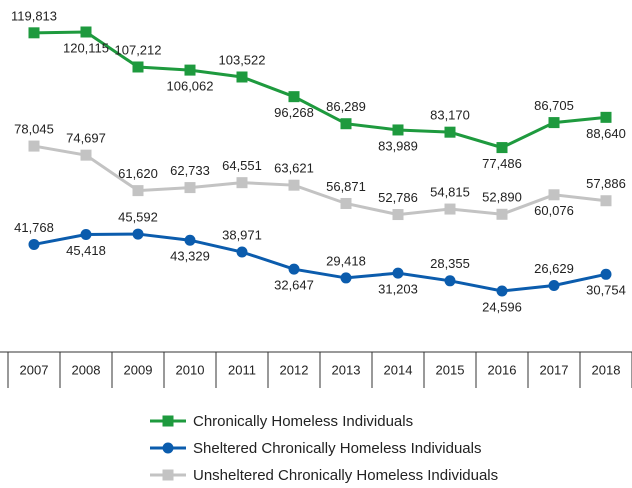 This screenshot has height=488, width=632. Describe the element at coordinates (242, 369) in the screenshot. I see `x-tick-label: 2011` at that location.